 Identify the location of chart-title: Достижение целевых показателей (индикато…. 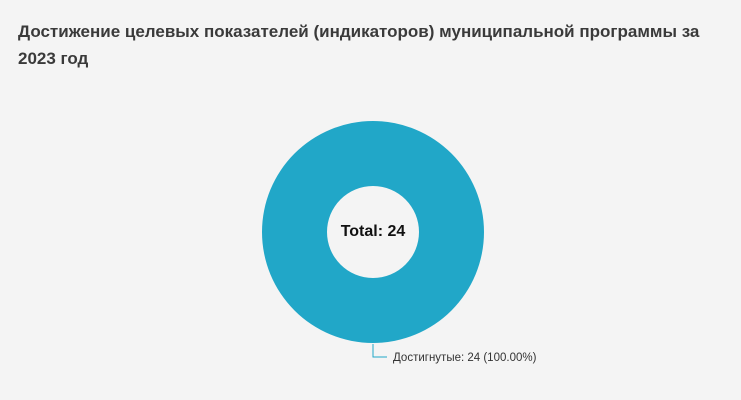
(359, 45).